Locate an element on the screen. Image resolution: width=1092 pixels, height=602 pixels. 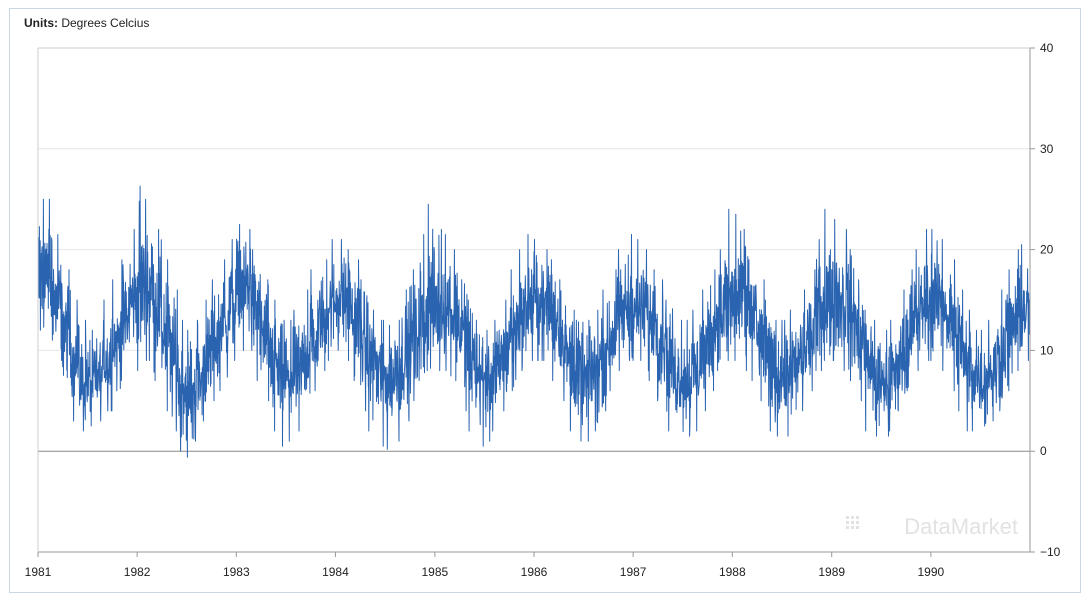
x-tick-label: 1982 is located at coordinates (137, 572).